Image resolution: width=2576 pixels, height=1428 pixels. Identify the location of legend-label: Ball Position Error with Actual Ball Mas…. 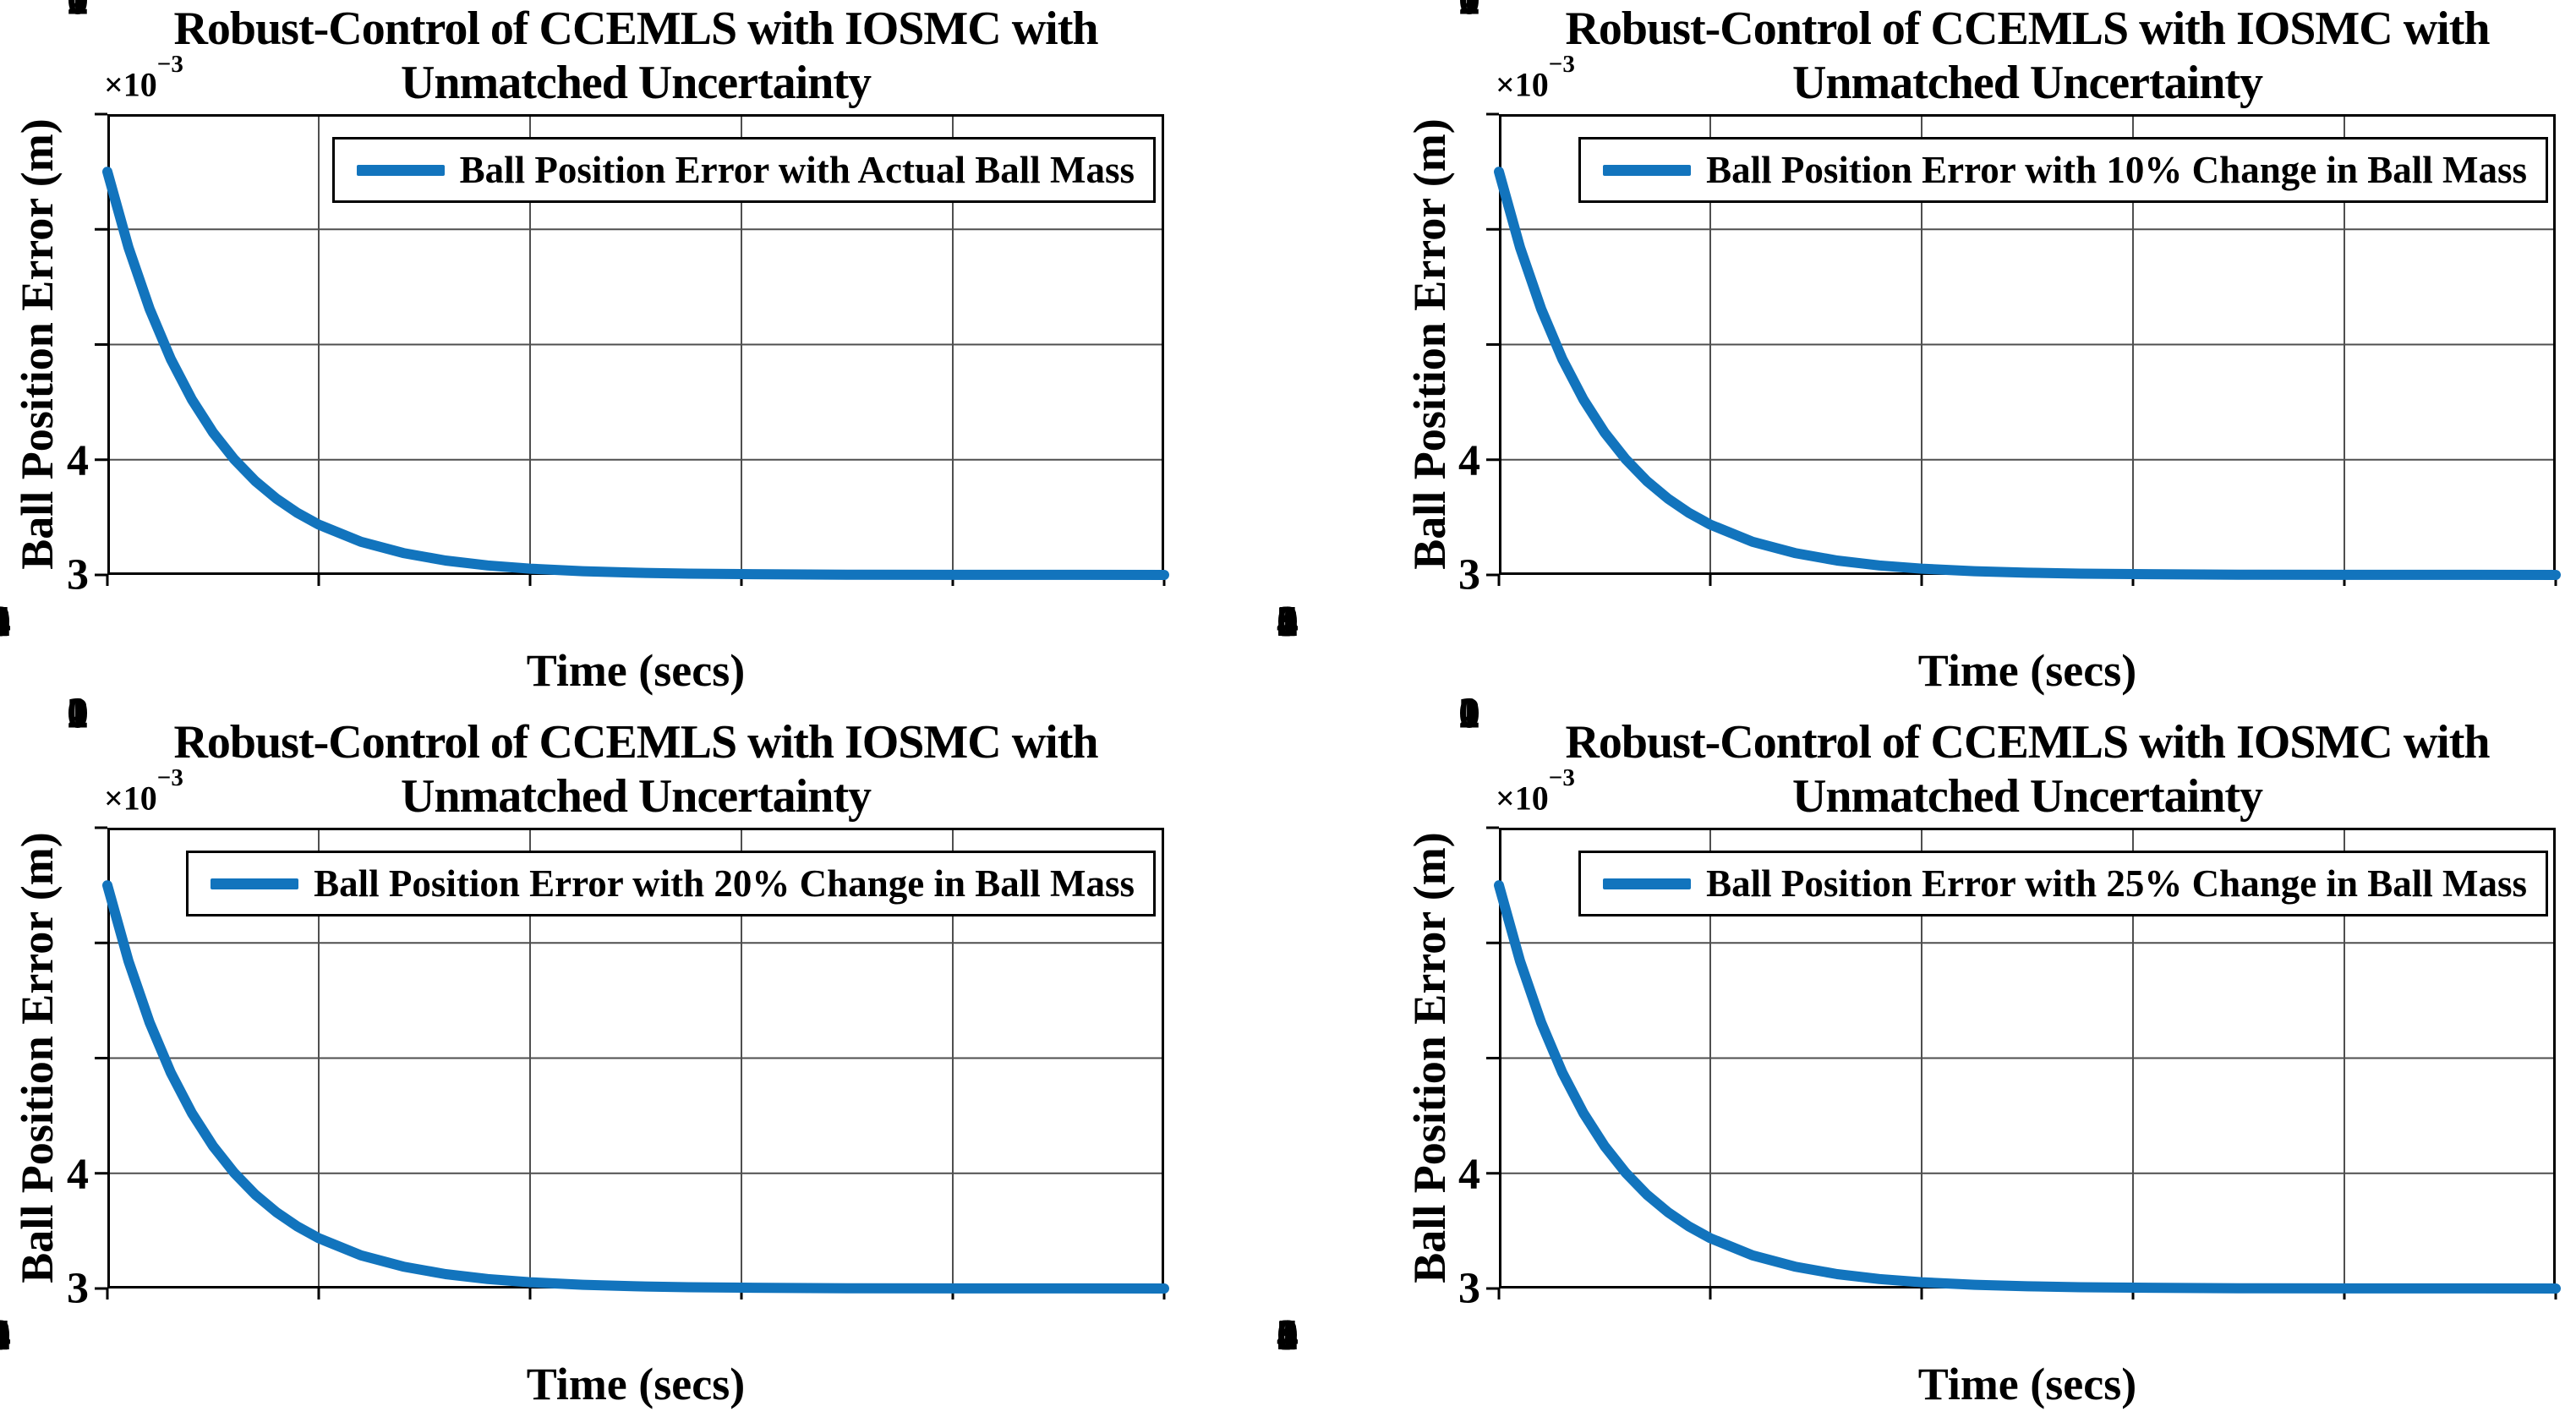
(797, 170).